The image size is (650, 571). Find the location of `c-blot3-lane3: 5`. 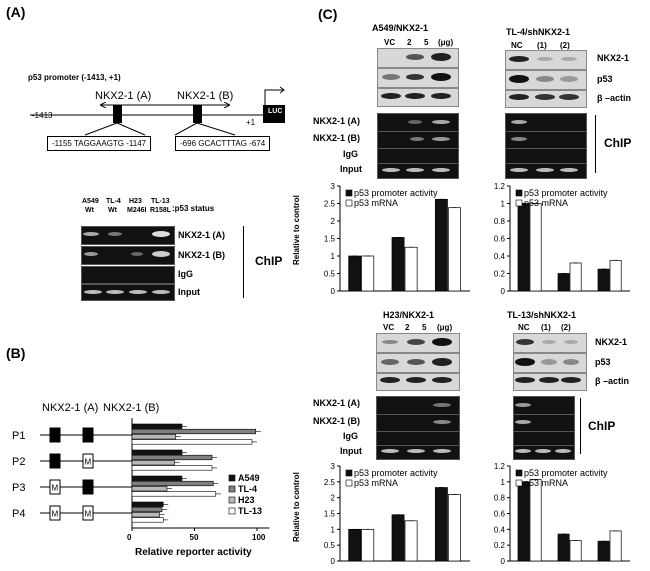

c-blot3-lane3: 5 is located at coordinates (424, 327).